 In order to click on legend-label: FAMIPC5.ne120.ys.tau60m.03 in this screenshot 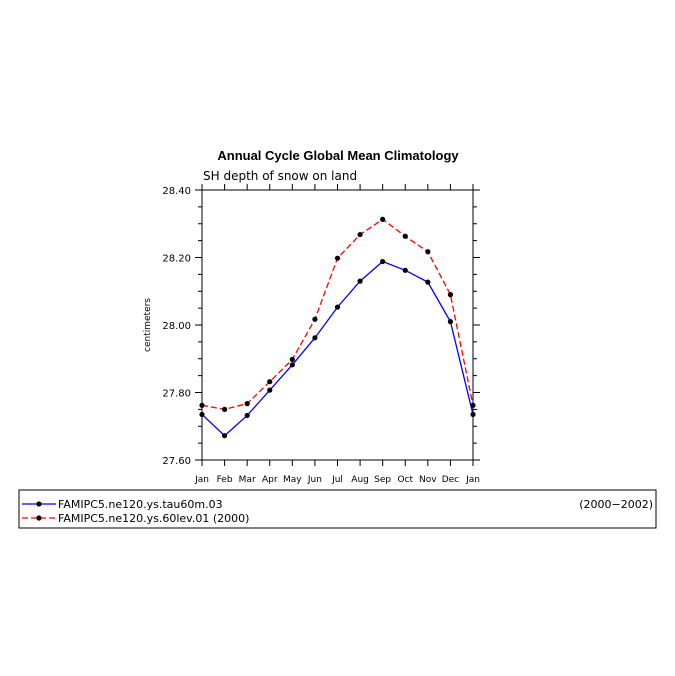, I will do `click(140, 504)`.